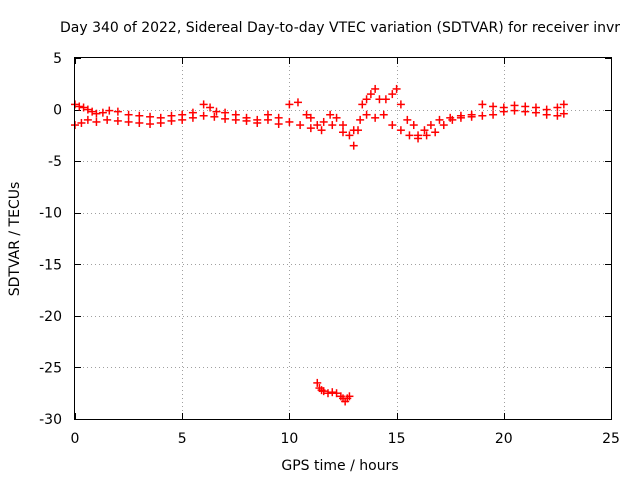  I want to click on x-tick-label: 10, so click(289, 439).